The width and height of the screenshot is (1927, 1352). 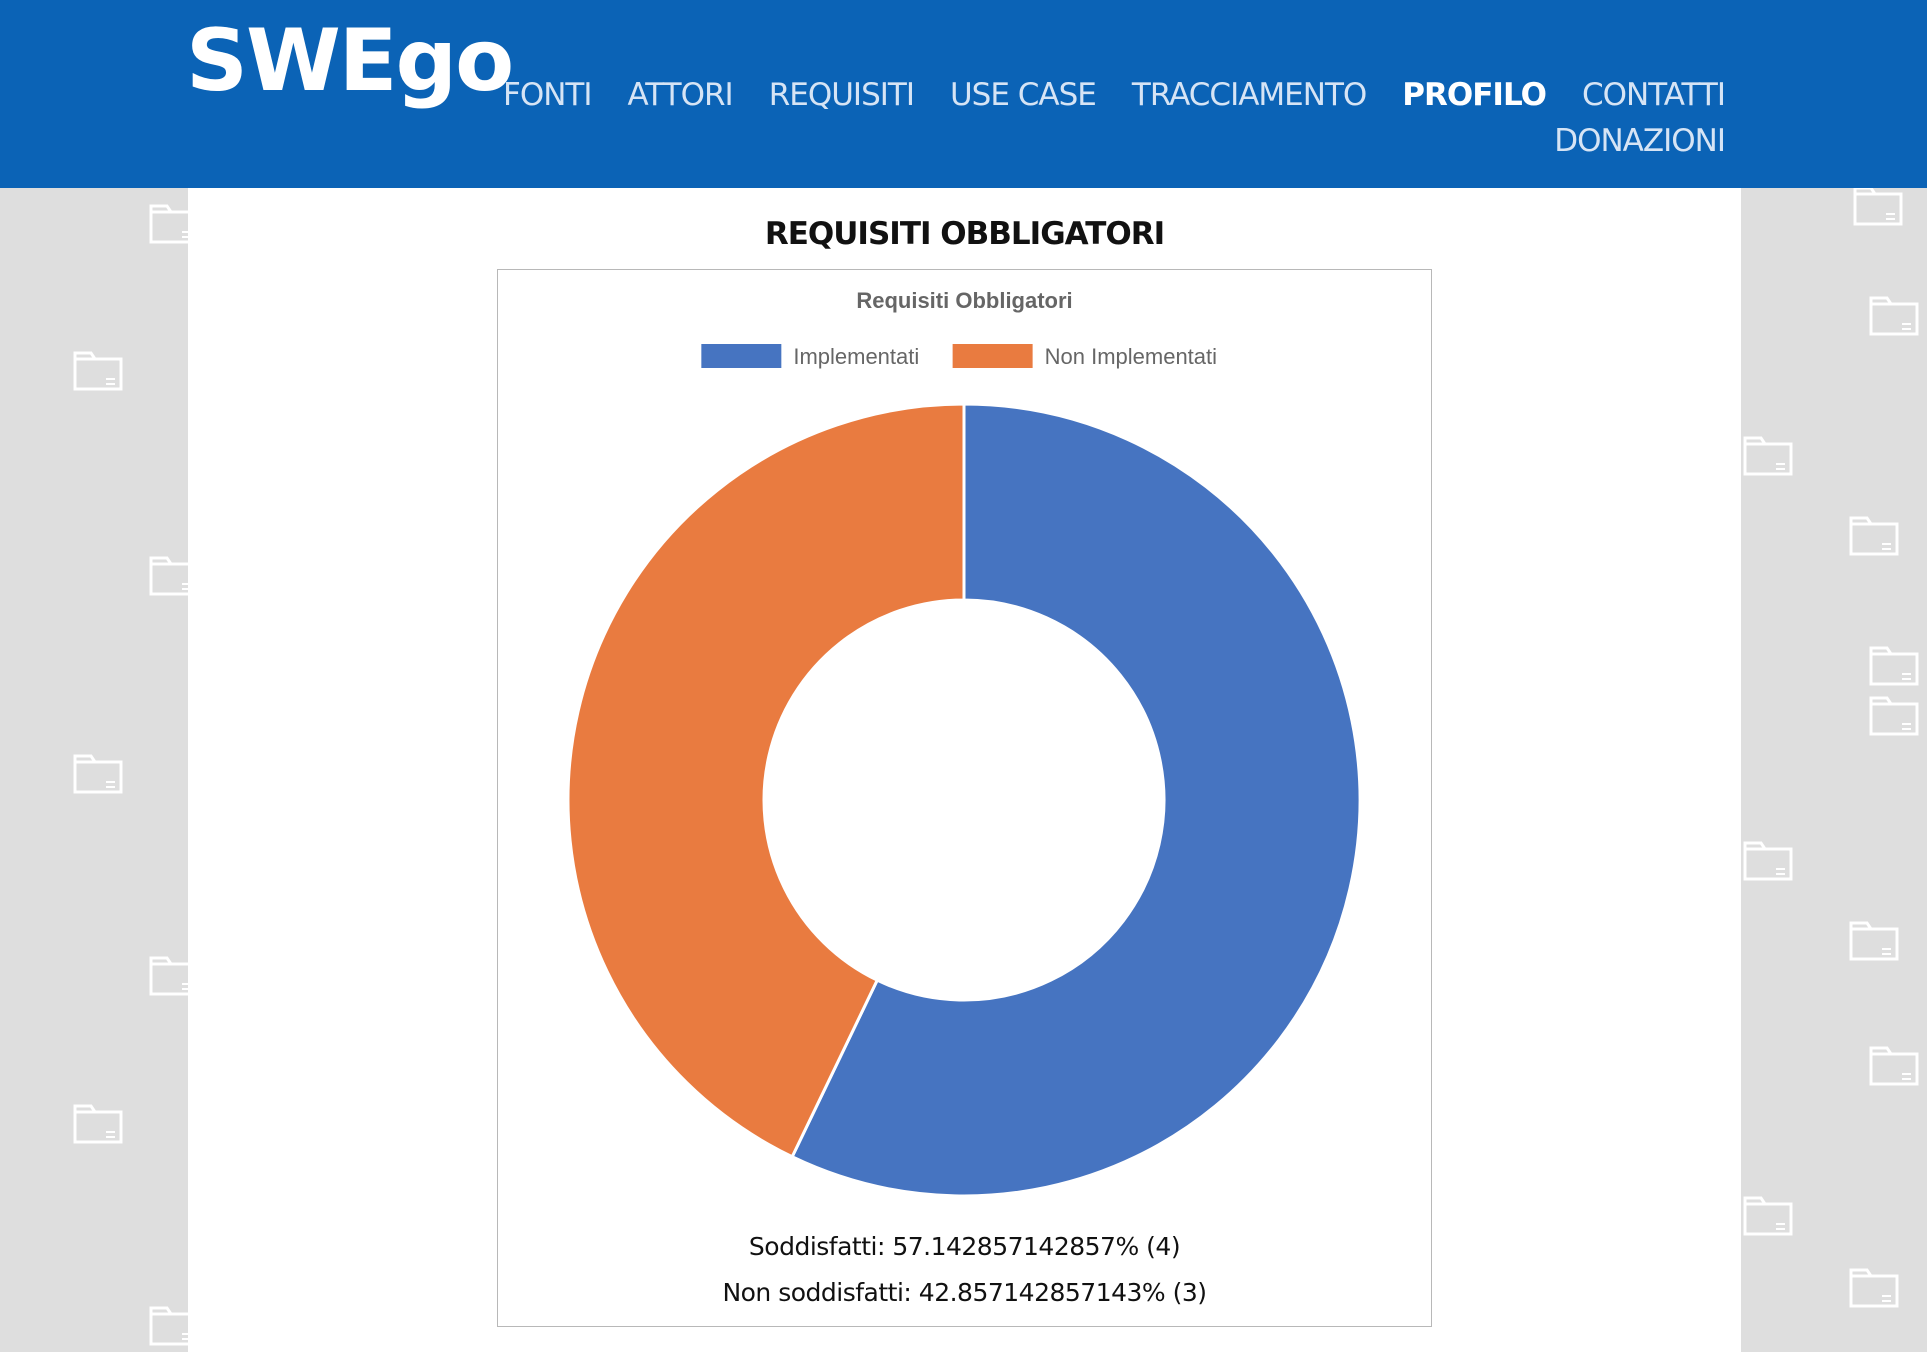 I want to click on nav-contatti: CONTATTI, so click(x=1653, y=95).